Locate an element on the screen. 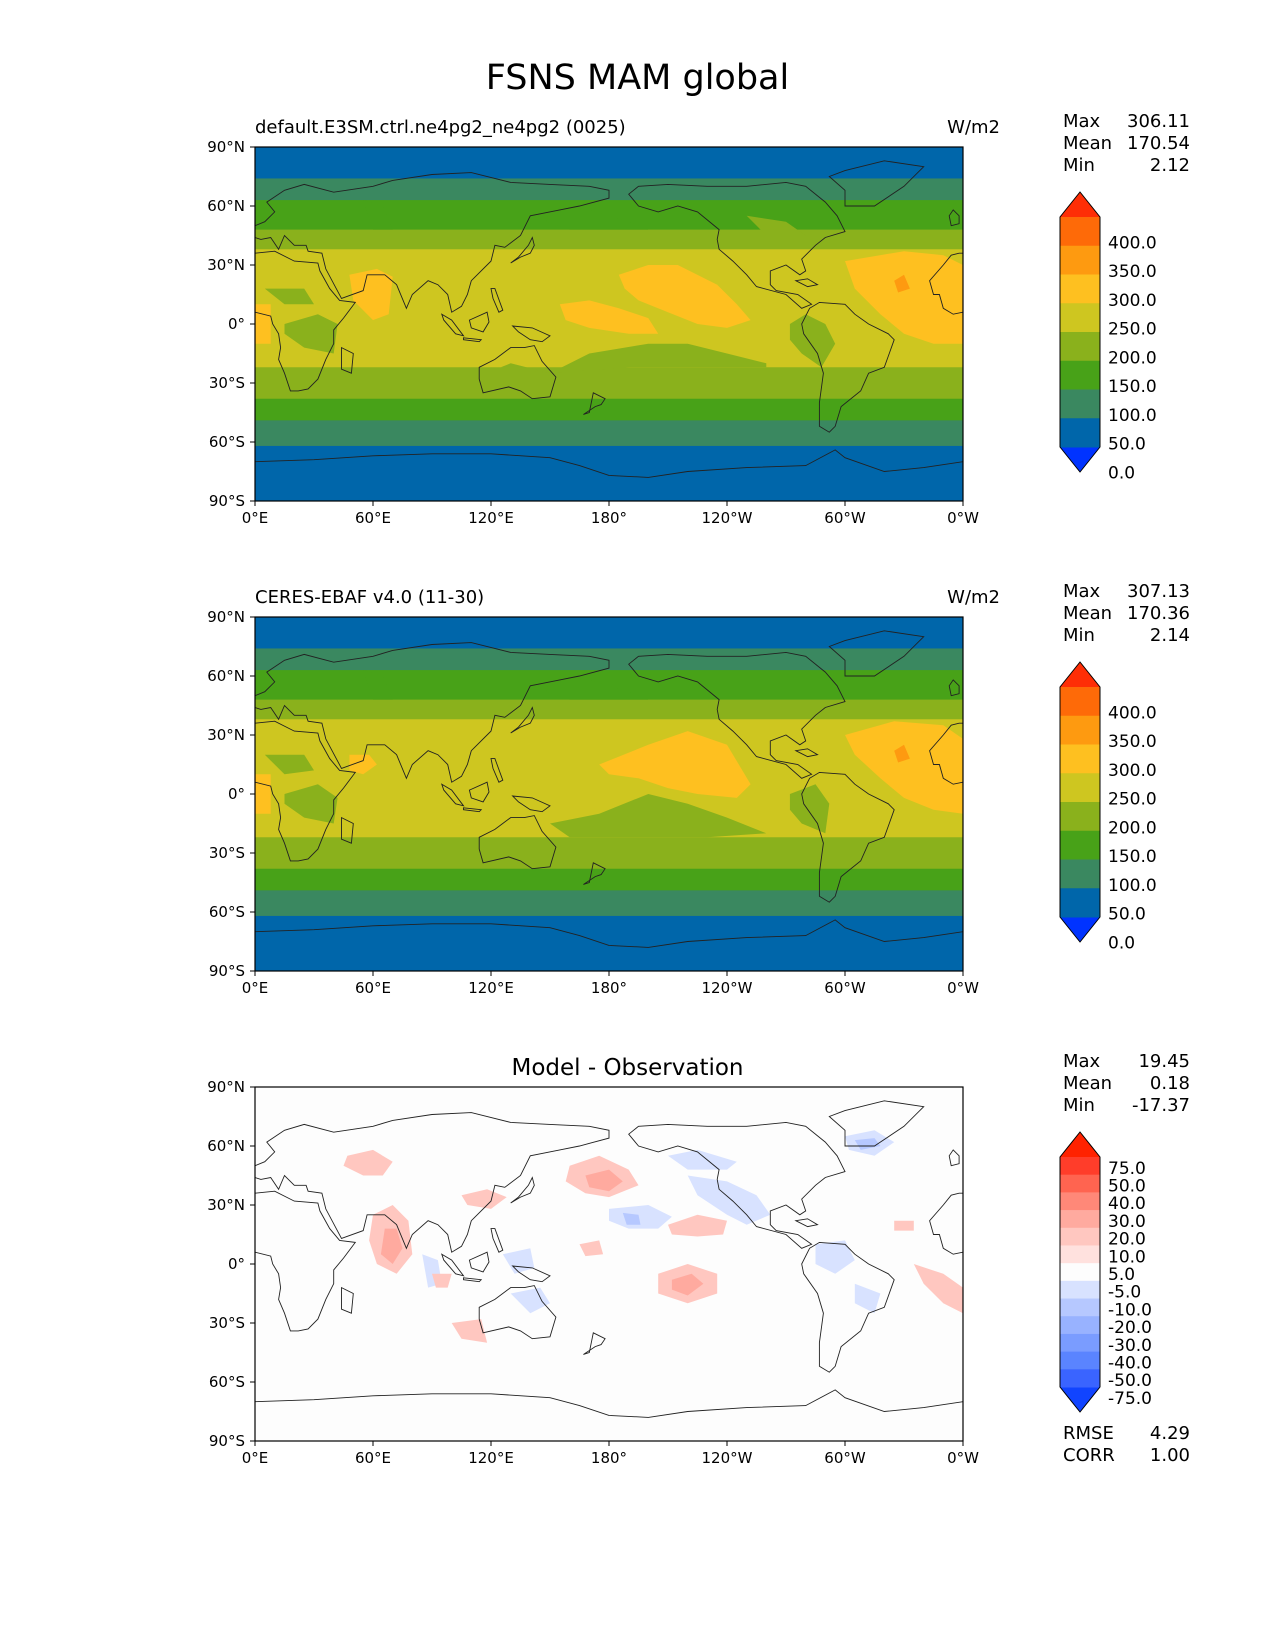  colorbar-tick-label: -50.0 is located at coordinates (1130, 1381).